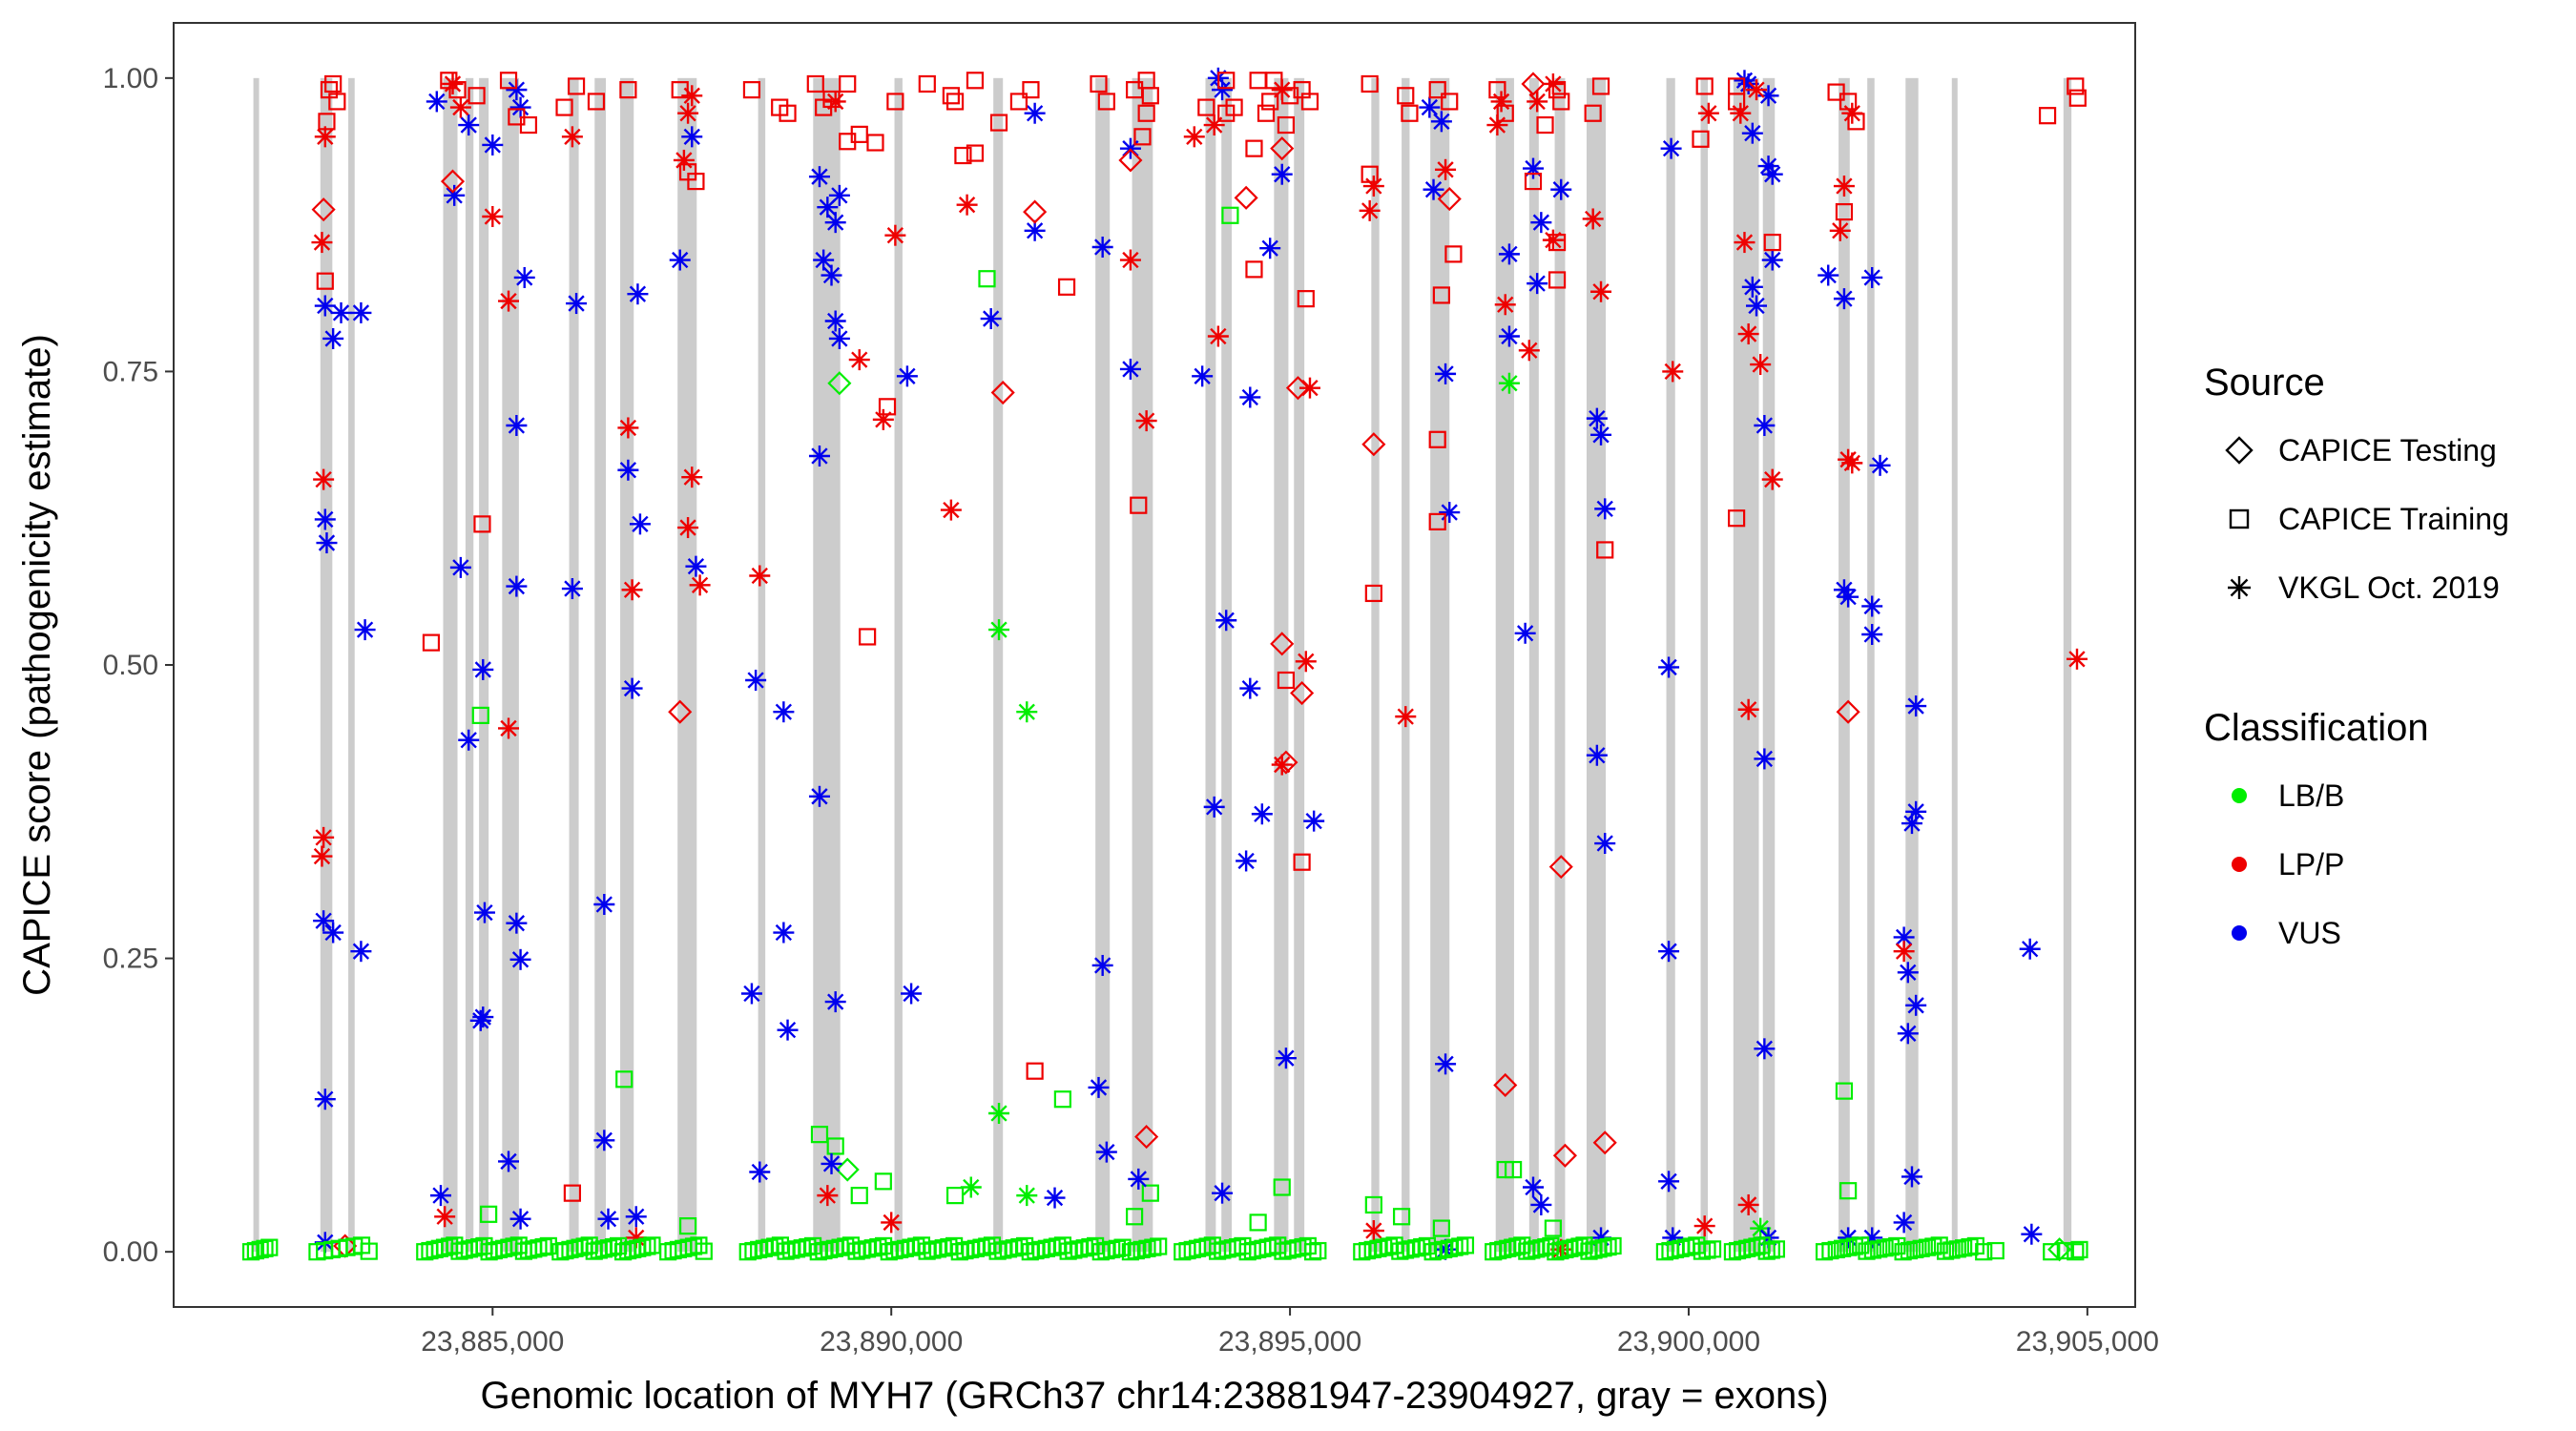  I want to click on point-test-lbb, so click(839, 383).